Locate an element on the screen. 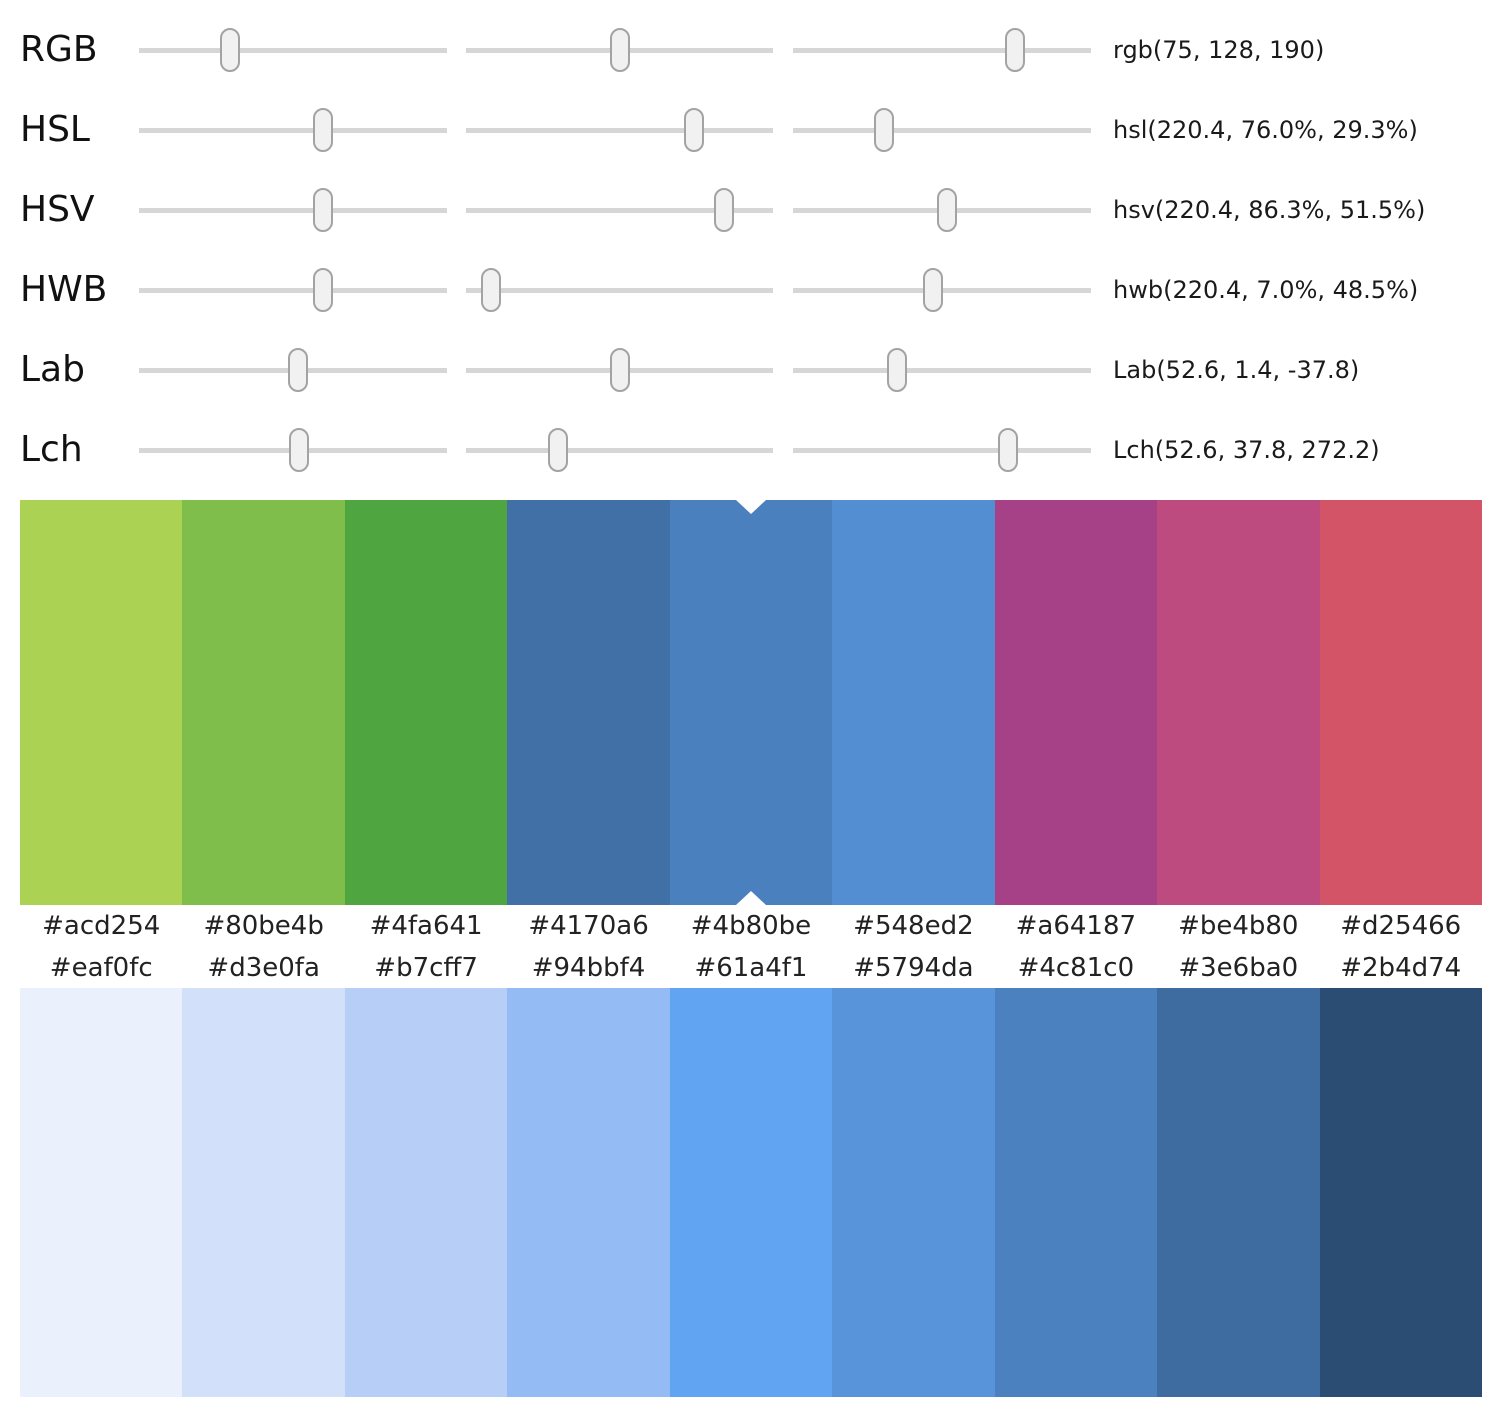 This screenshot has width=1501, height=1415. selected-swatch-notch-bottom is located at coordinates (750, 898).